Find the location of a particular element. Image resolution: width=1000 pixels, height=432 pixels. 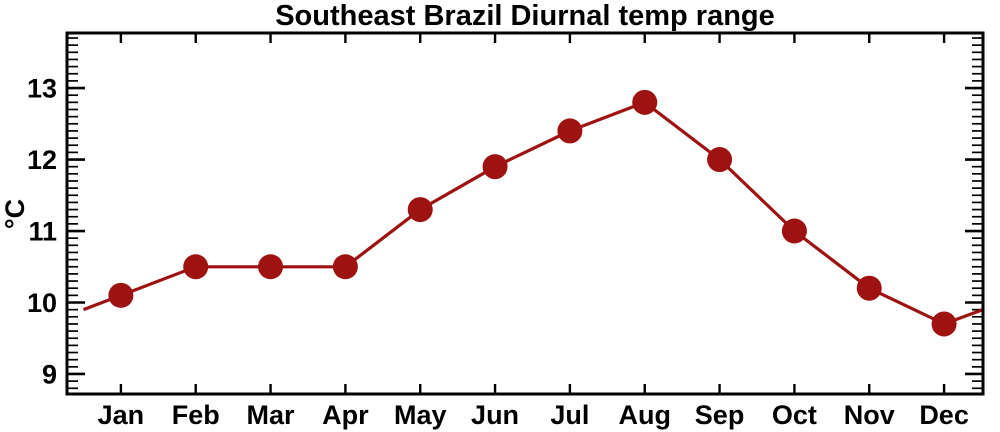

x-tick-label-jun: Jun is located at coordinates (495, 415).